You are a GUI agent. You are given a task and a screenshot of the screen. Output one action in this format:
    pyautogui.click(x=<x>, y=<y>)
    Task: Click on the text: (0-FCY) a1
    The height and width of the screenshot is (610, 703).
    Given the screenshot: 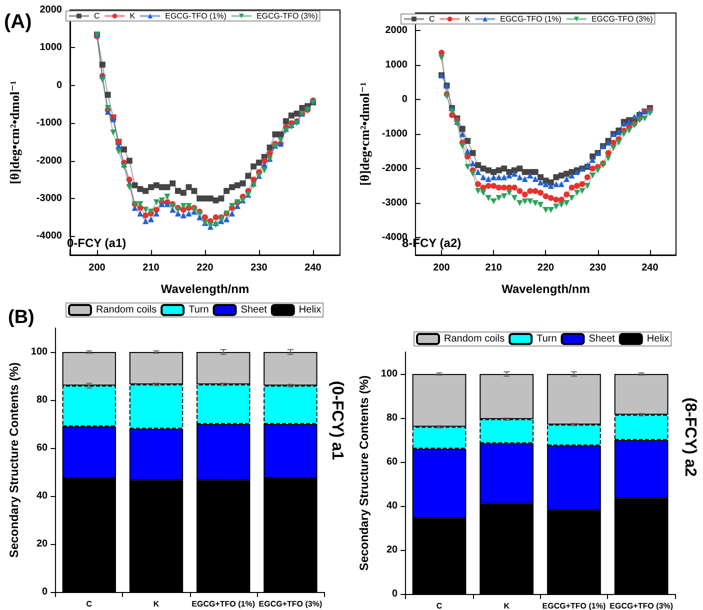 What is the action you would take?
    pyautogui.click(x=337, y=420)
    